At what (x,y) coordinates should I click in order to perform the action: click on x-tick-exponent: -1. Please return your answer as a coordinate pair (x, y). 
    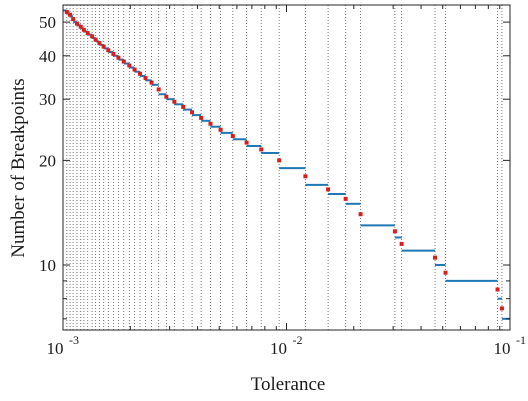
    Looking at the image, I should click on (521, 340).